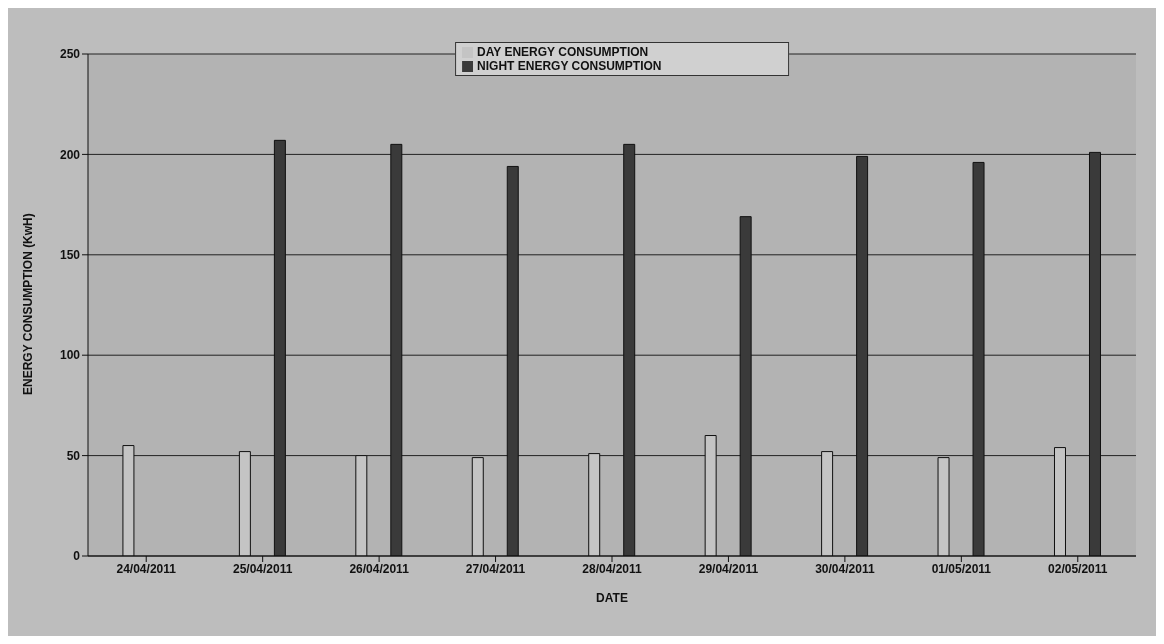 This screenshot has height=644, width=1164. What do you see at coordinates (262, 568) in the screenshot?
I see `x-tick-label: 25/04/2011` at bounding box center [262, 568].